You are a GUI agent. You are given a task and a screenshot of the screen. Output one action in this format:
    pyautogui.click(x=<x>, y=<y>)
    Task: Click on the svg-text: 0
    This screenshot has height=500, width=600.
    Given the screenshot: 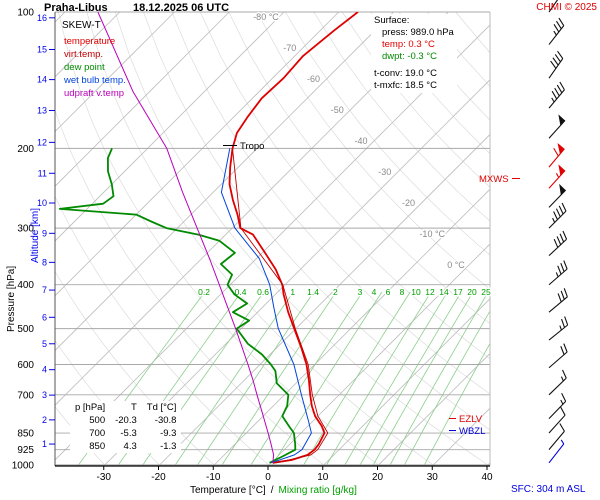 What is the action you would take?
    pyautogui.click(x=268, y=477)
    